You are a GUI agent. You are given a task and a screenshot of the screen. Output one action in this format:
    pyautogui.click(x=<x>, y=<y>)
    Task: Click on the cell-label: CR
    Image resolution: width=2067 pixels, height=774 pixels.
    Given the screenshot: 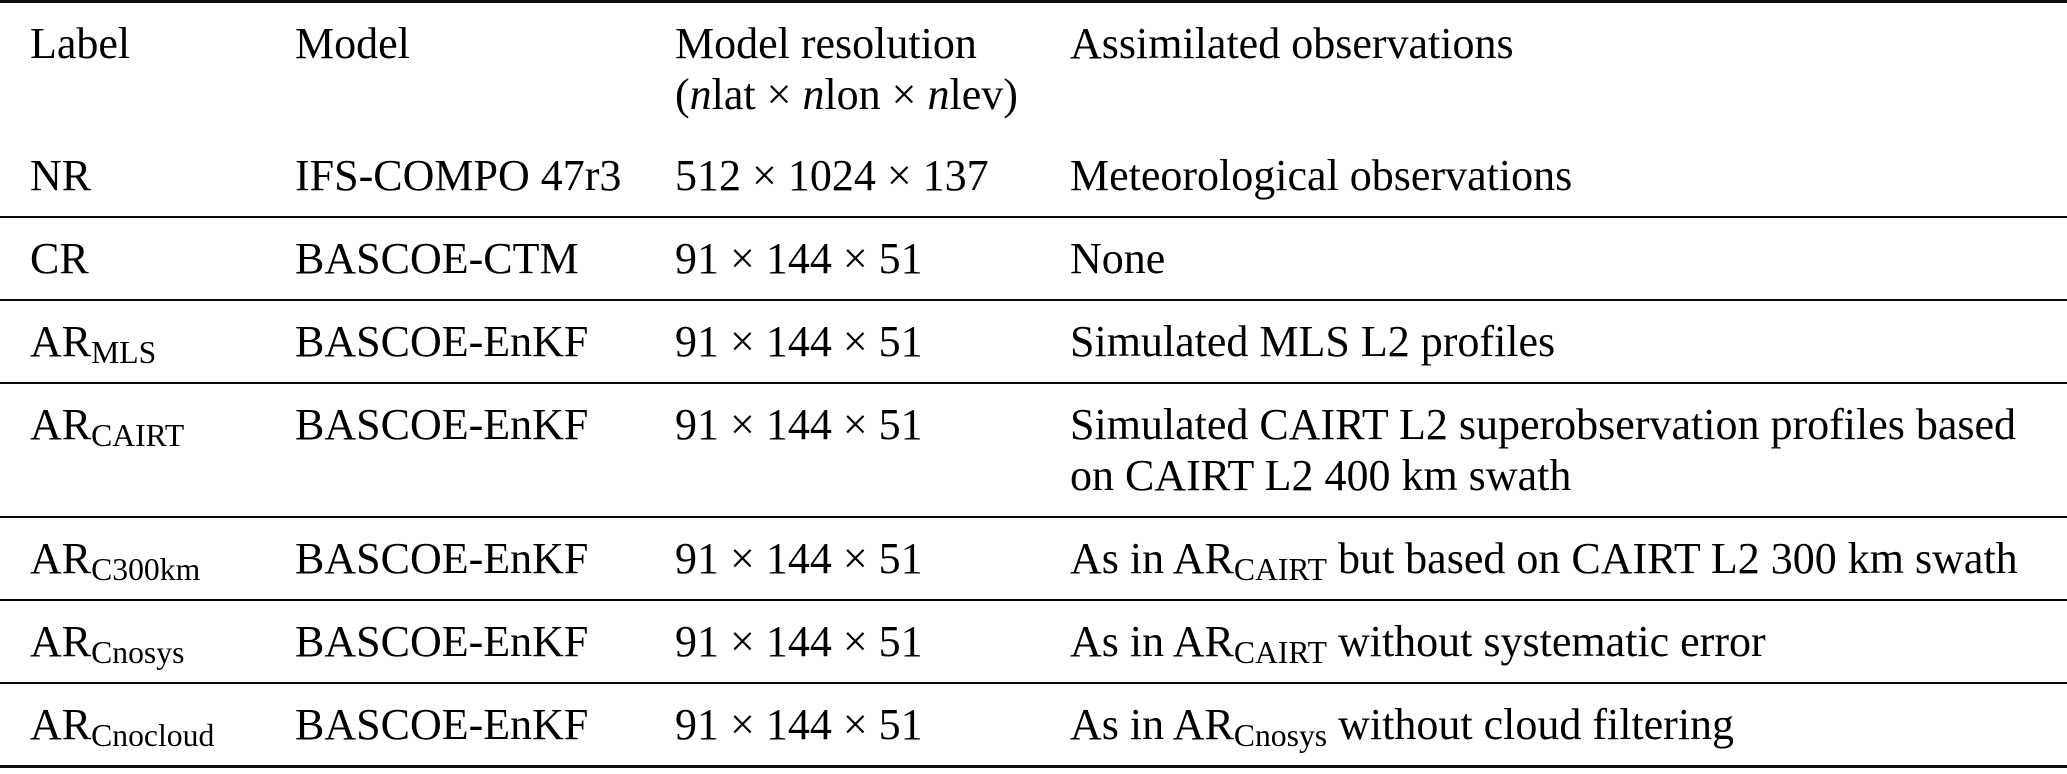 What is the action you would take?
    pyautogui.click(x=59, y=258)
    